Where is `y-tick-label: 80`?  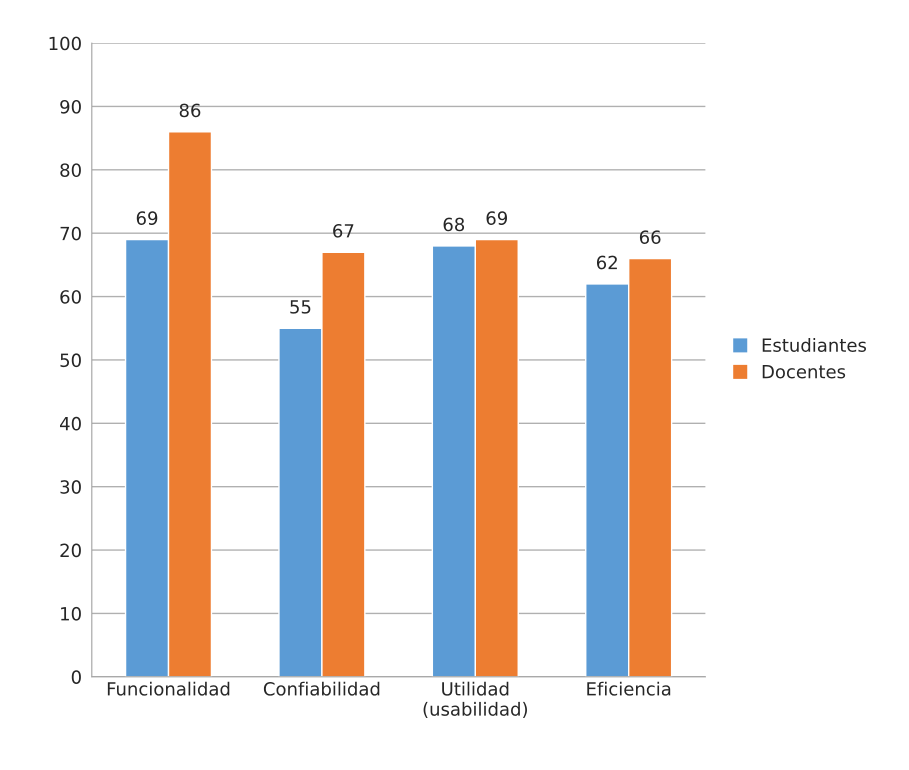 y-tick-label: 80 is located at coordinates (70, 170).